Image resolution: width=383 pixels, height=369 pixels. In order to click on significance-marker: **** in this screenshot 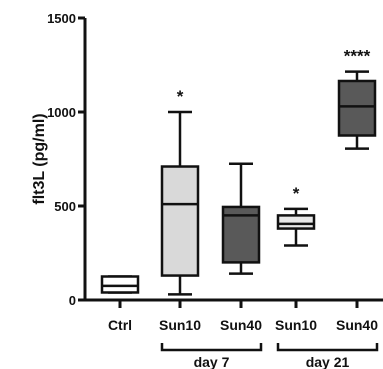, I will do `click(357, 56)`.